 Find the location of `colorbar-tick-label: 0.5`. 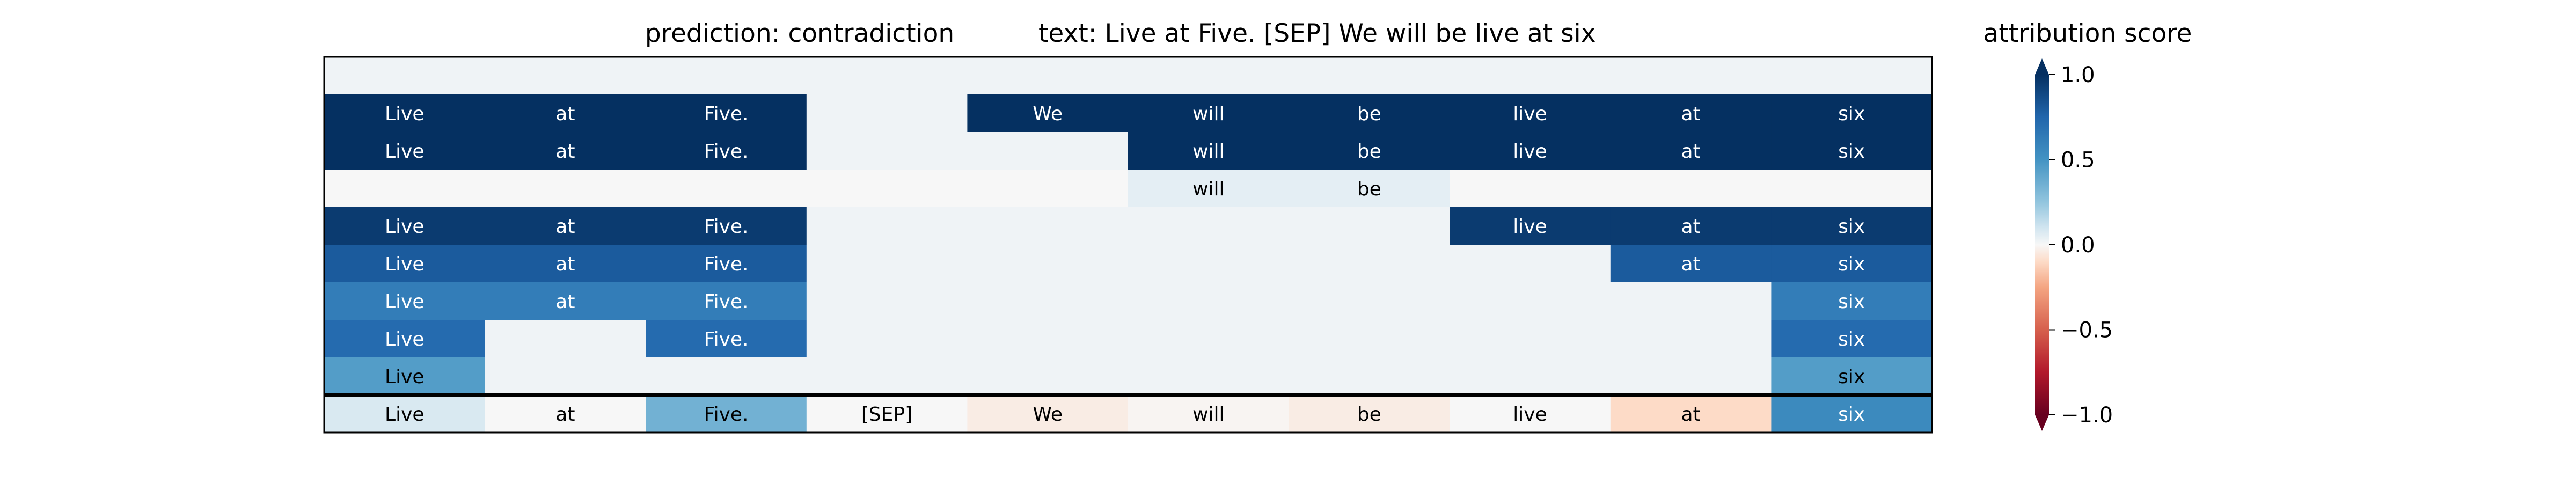

colorbar-tick-label: 0.5 is located at coordinates (2078, 160).